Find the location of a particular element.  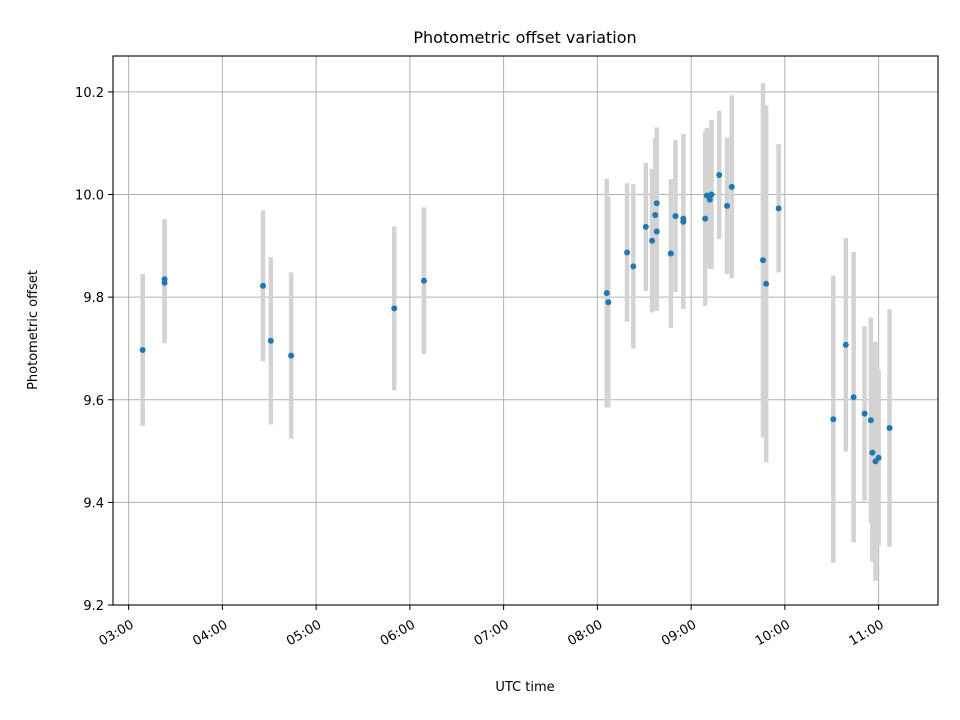

y-tick-label: 9.6 is located at coordinates (93, 401).